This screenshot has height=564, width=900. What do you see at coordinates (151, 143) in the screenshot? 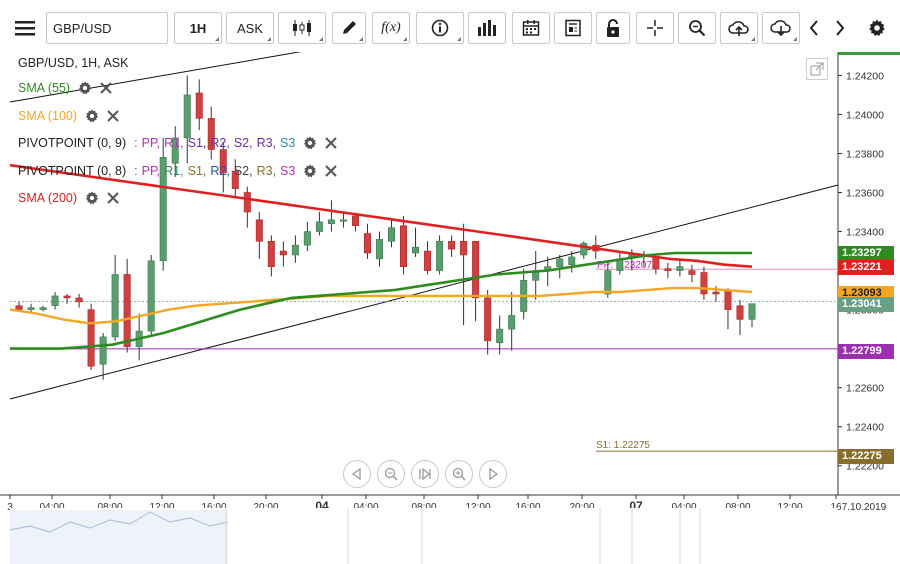
I see `pivot1-pp: PP,` at bounding box center [151, 143].